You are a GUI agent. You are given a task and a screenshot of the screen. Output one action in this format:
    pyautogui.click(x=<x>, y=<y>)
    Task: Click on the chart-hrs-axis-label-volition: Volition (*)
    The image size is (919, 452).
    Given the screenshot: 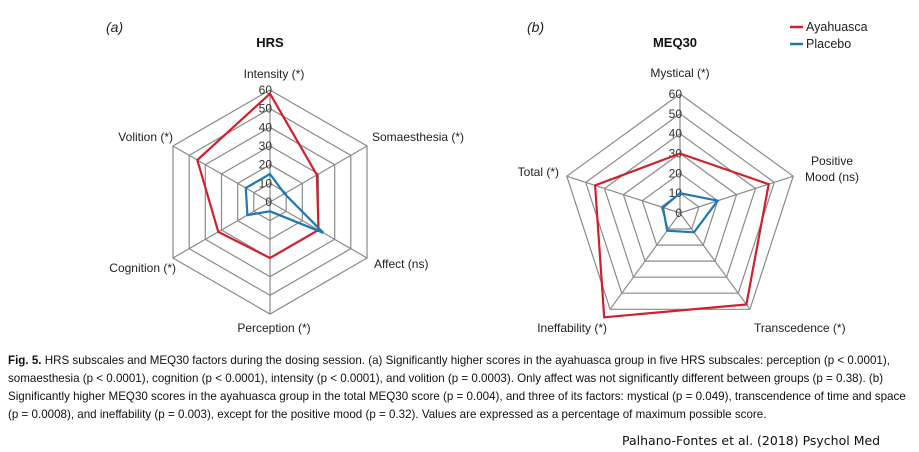 What is the action you would take?
    pyautogui.click(x=145, y=137)
    